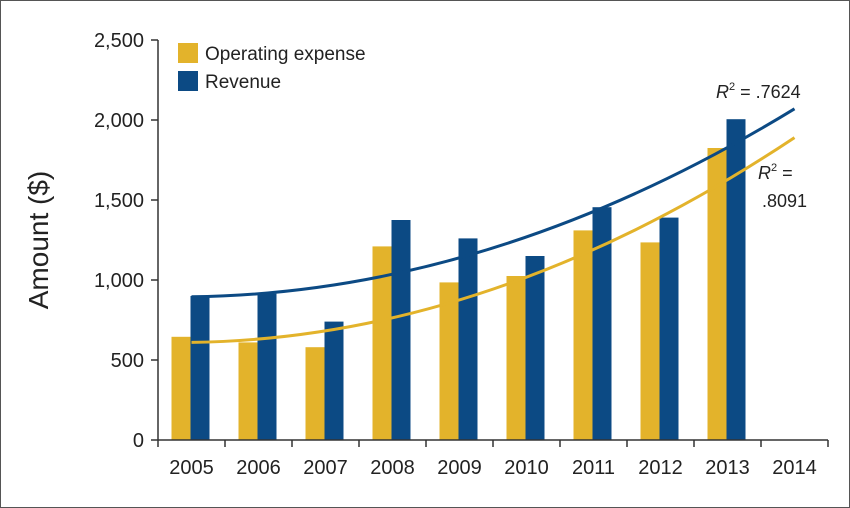 The width and height of the screenshot is (850, 508). Describe the element at coordinates (660, 468) in the screenshot. I see `x-tick-label-2012: 2012` at that location.